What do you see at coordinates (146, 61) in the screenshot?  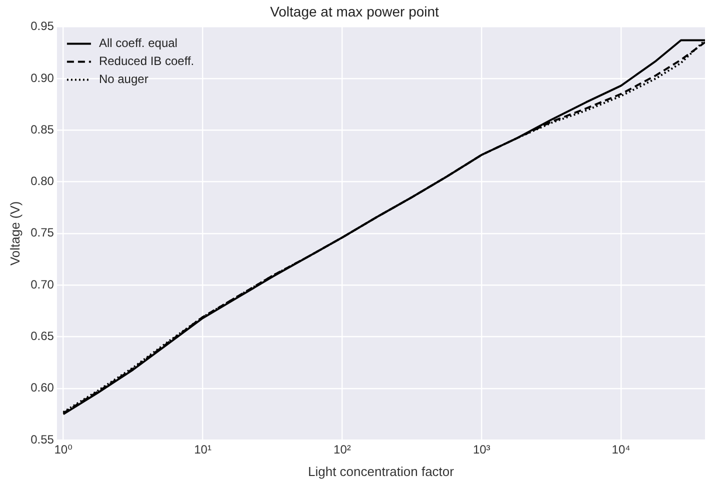 I see `legend-label: Reduced IB coeff.` at bounding box center [146, 61].